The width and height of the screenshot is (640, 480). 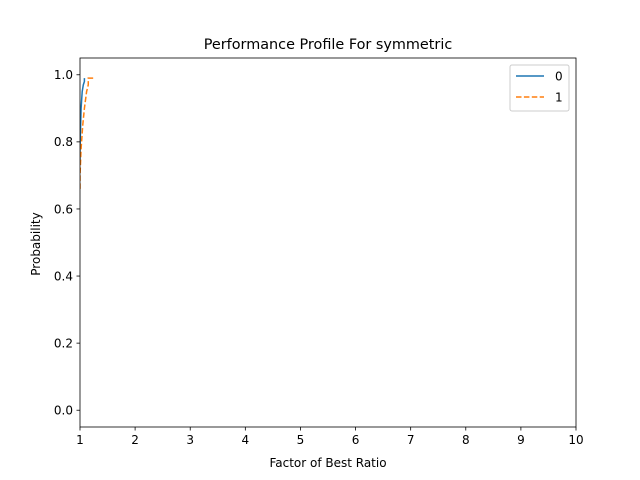 What do you see at coordinates (539, 88) in the screenshot?
I see `legend: 01` at bounding box center [539, 88].